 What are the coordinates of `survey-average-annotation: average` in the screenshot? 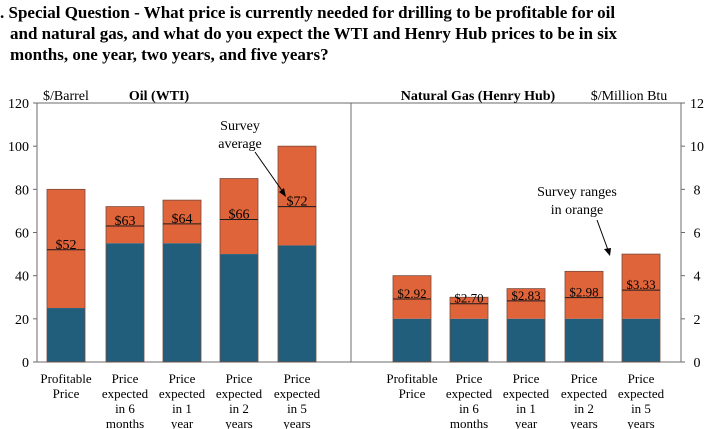 It's located at (240, 144).